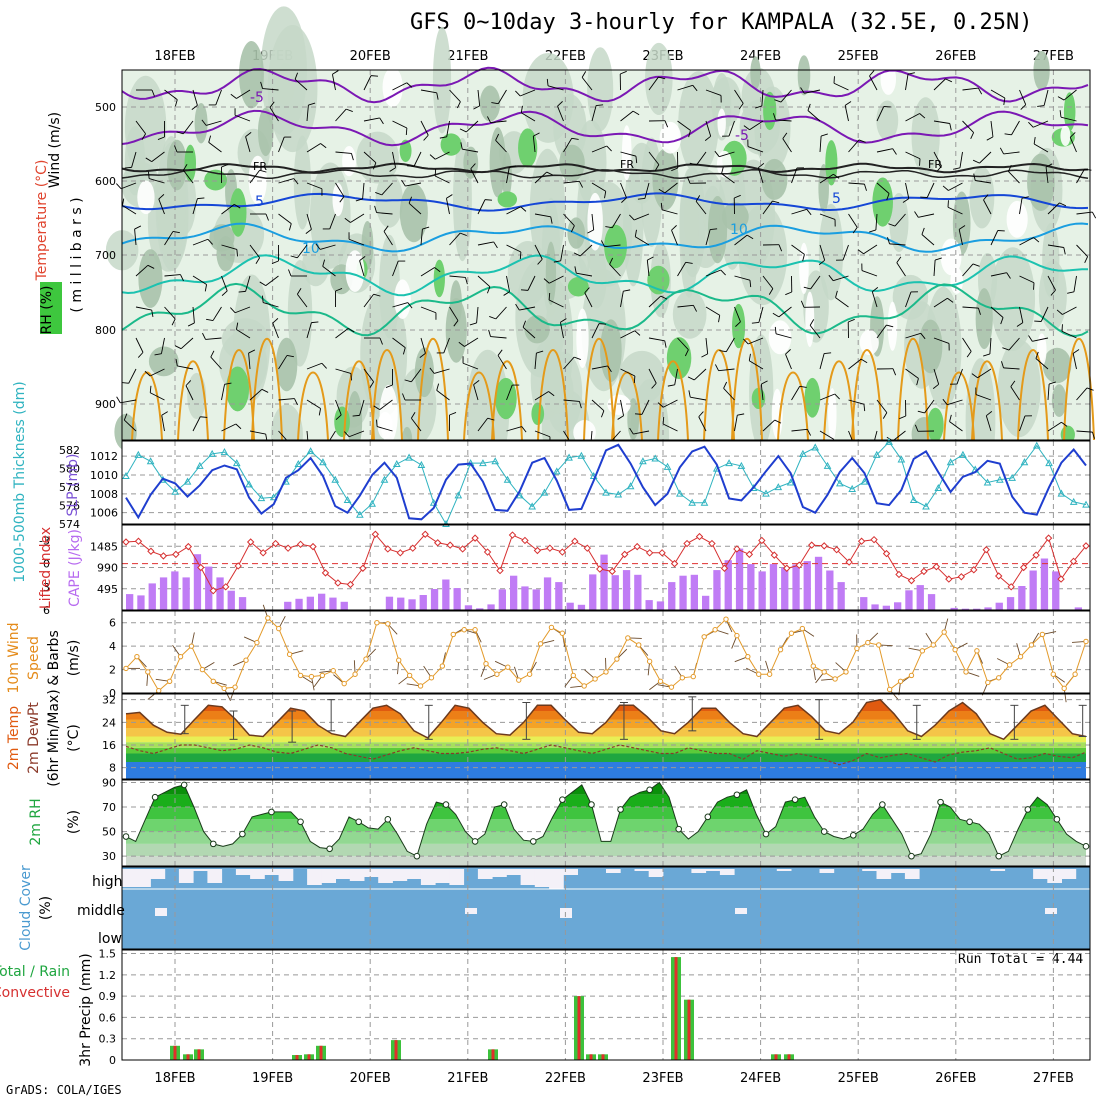 The width and height of the screenshot is (1100, 1100). I want to click on rh-shade, so click(600, 89).